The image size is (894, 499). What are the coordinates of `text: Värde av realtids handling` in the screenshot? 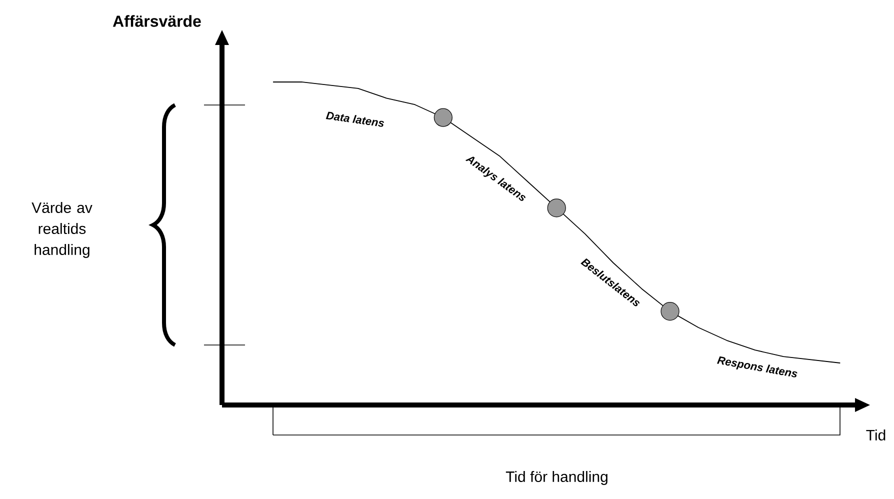 It's located at (62, 230).